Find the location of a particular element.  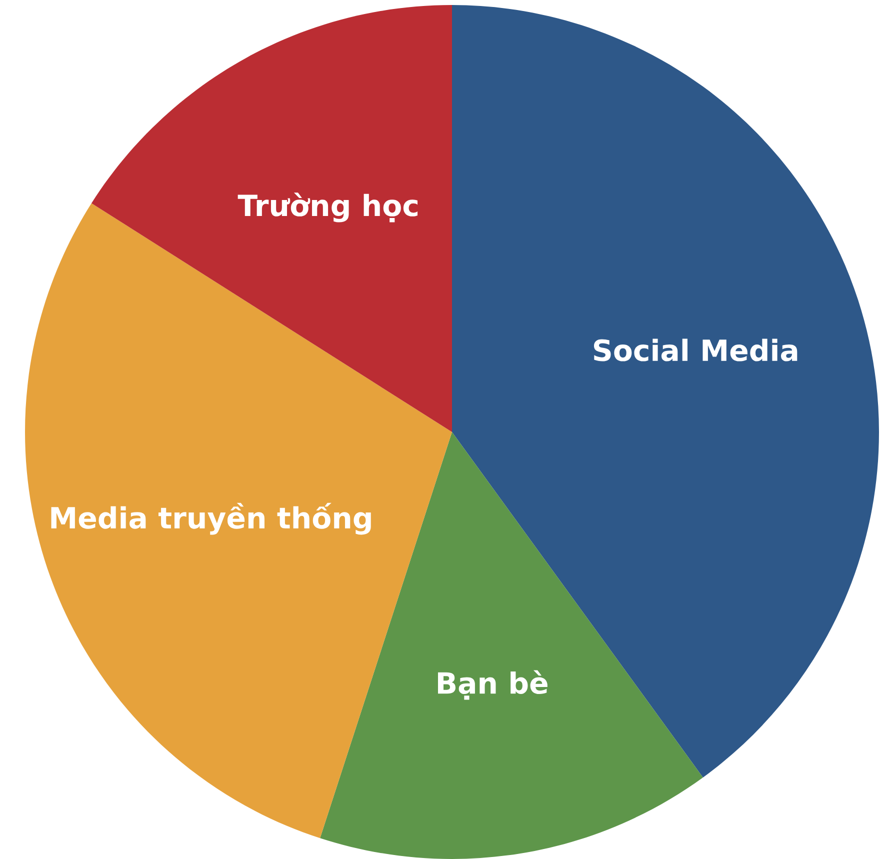

slice-label: Social Media is located at coordinates (696, 350).